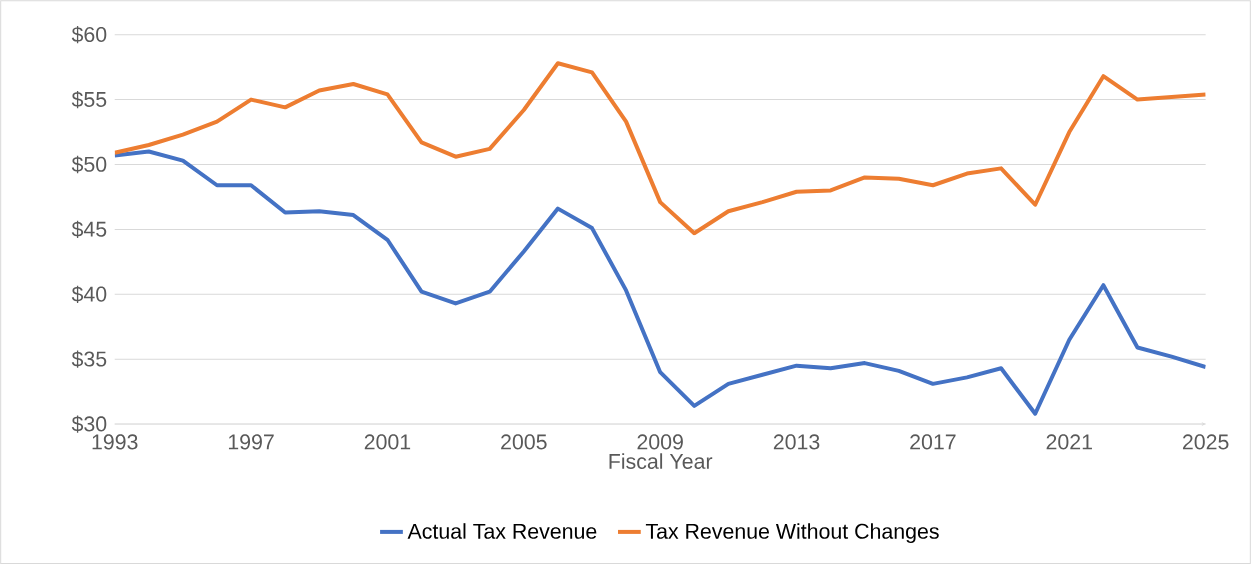 The width and height of the screenshot is (1251, 564). What do you see at coordinates (524, 442) in the screenshot?
I see `x-tick-label: 2005` at bounding box center [524, 442].